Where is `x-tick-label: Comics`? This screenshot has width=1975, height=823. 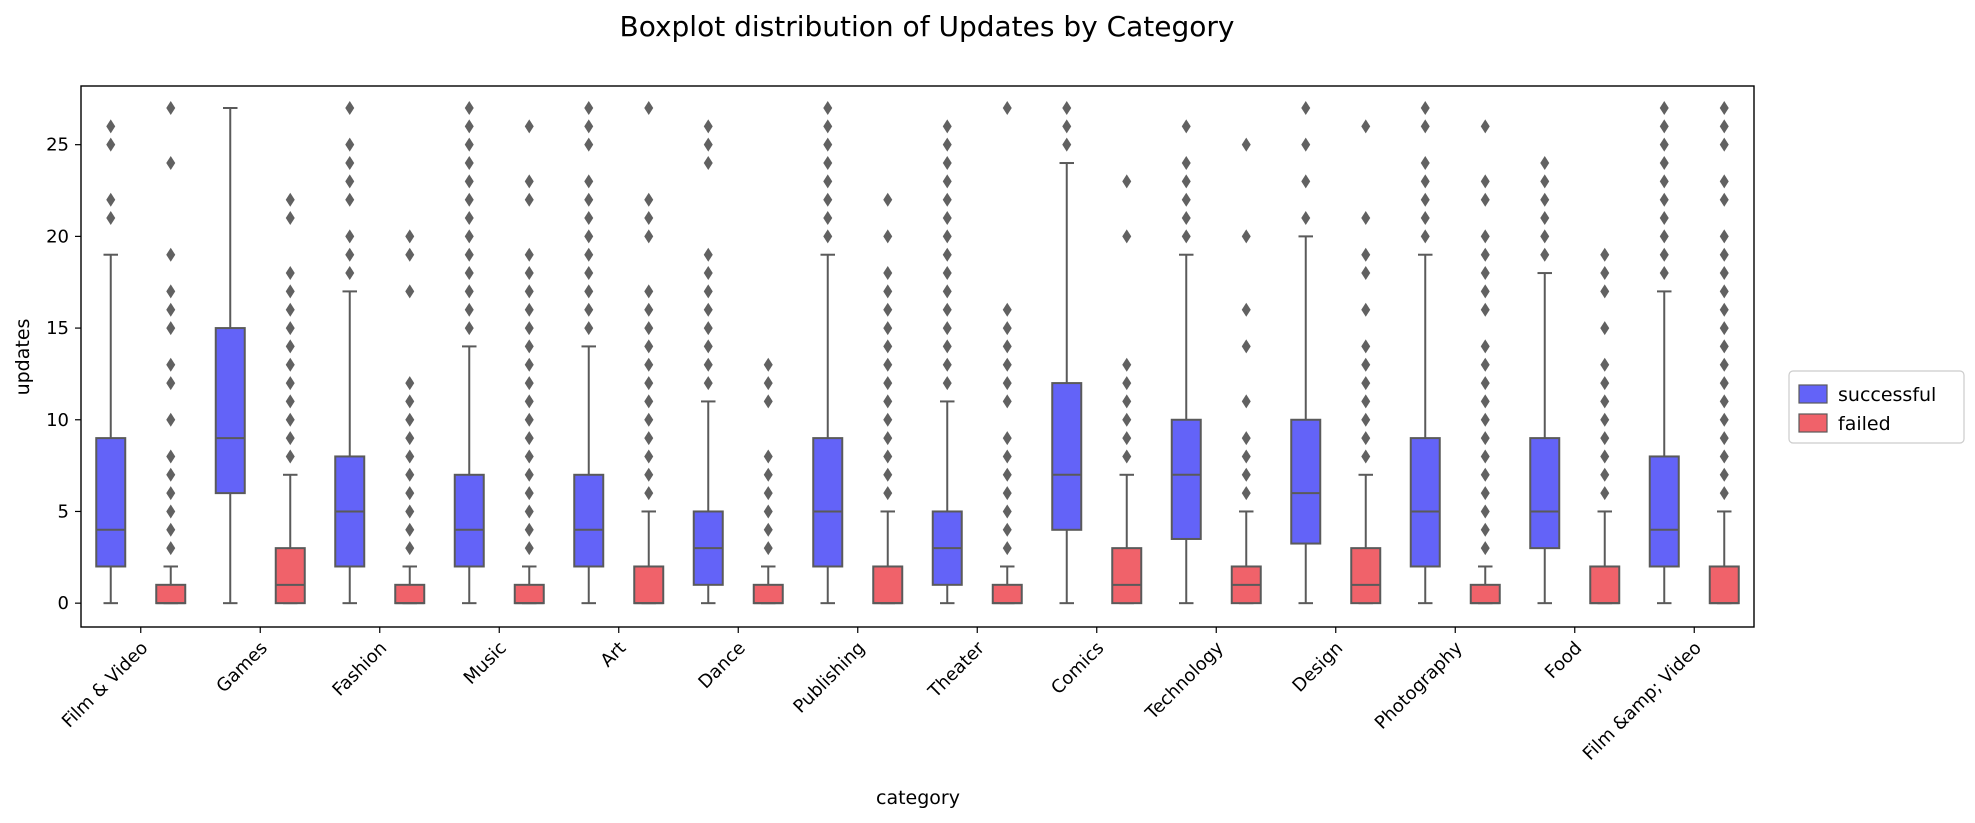
x-tick-label: Comics is located at coordinates (1077, 668).